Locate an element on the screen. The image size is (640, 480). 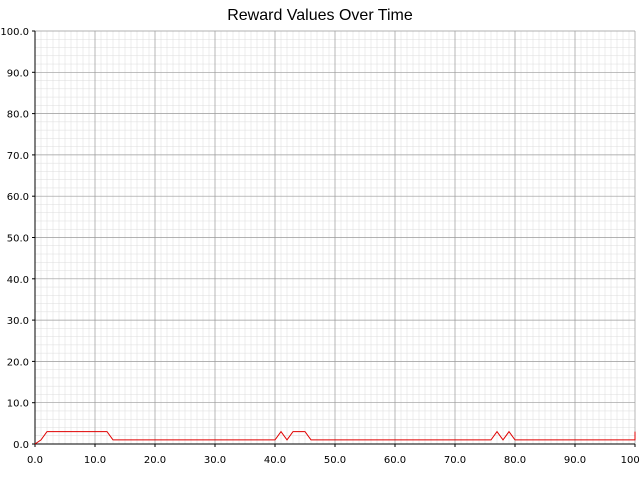
y-tick-label: 50.0 is located at coordinates (18, 239).